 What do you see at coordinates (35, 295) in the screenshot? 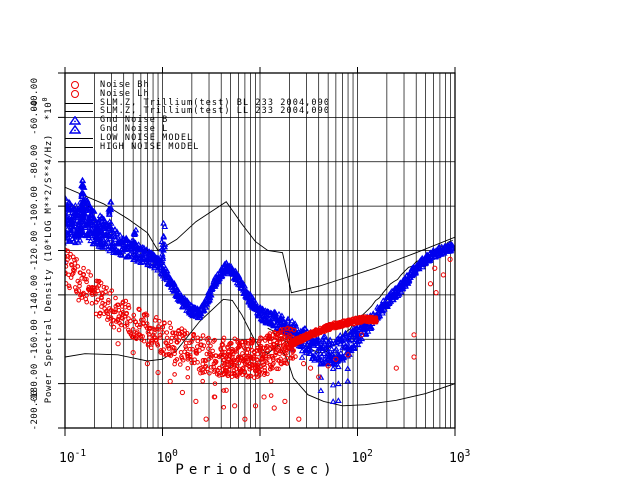
I see `y-tick-label: -140.00` at bounding box center [35, 295].